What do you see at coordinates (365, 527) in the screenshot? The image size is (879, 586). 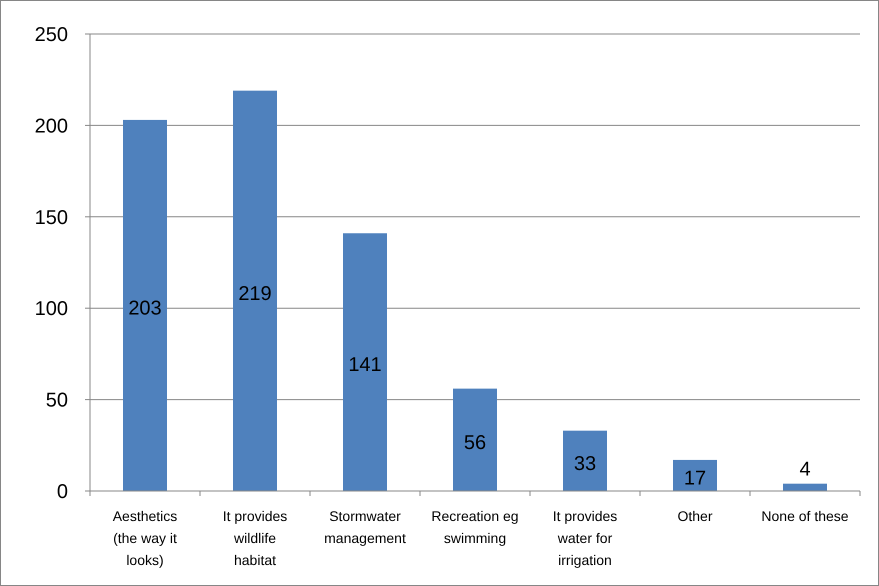 I see `x-tick-label: Stormwater management` at bounding box center [365, 527].